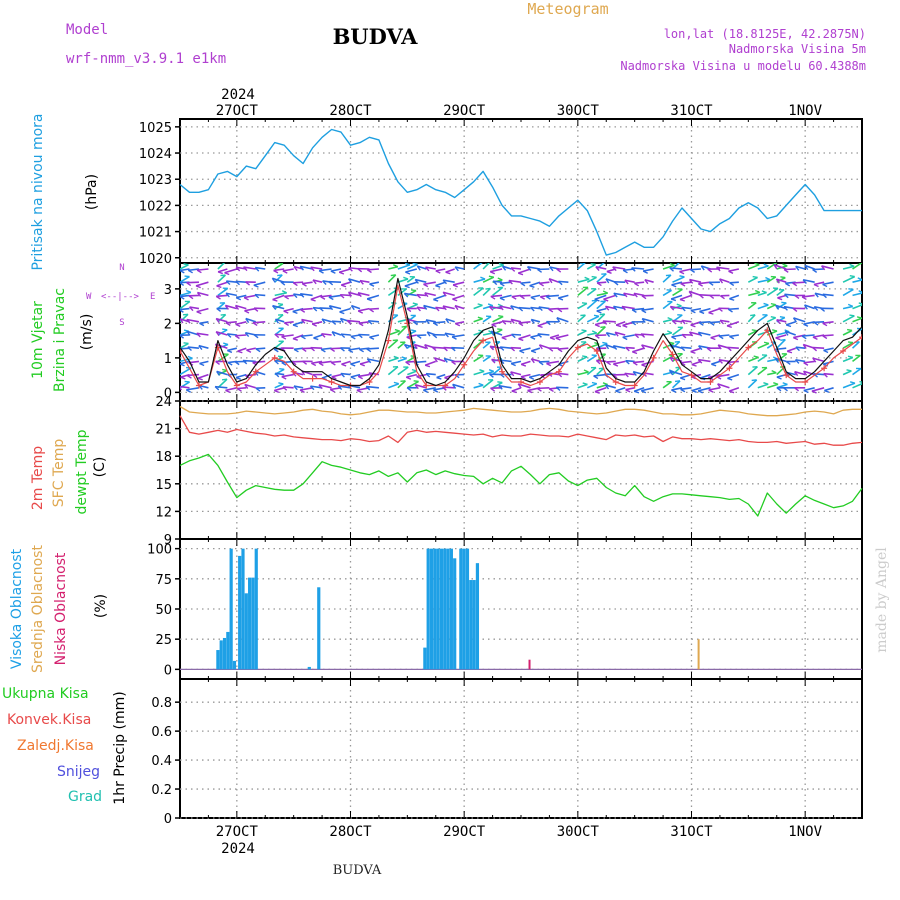 The image size is (900, 900). Describe the element at coordinates (578, 832) in the screenshot. I see `bottom-date-label-3: 30OCT` at that location.